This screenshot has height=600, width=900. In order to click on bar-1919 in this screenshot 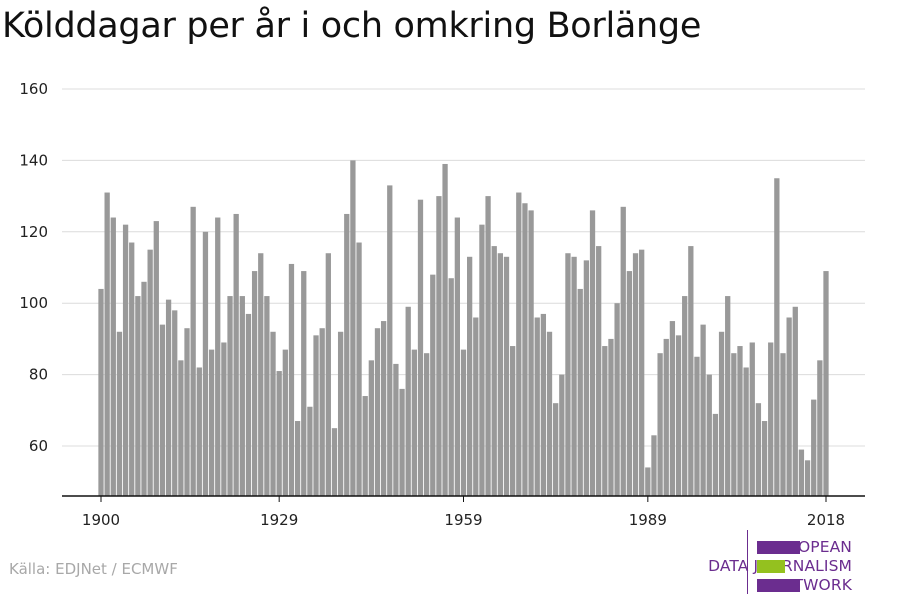, I will do `click(218, 357)`.